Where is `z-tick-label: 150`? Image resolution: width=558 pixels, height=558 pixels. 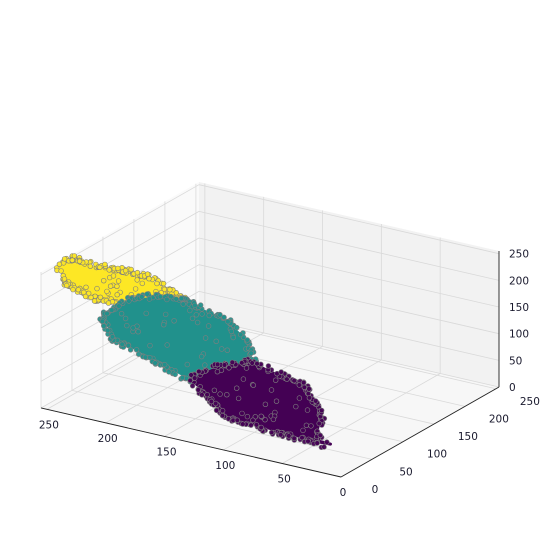
z-tick-label: 150 is located at coordinates (519, 308).